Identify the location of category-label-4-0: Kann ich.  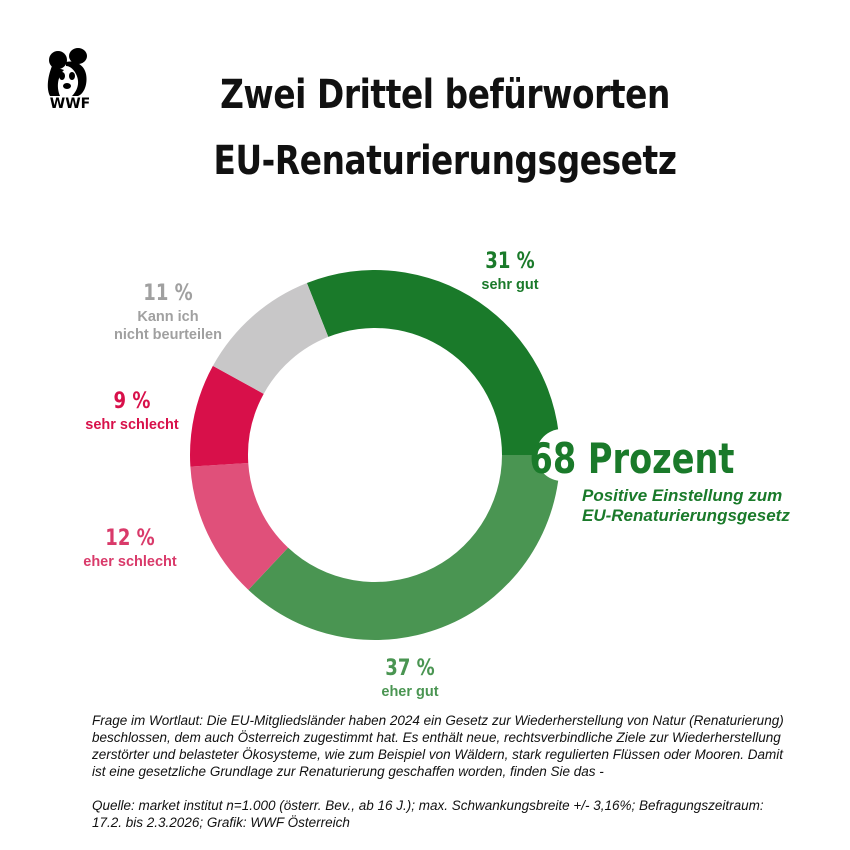
(167, 317).